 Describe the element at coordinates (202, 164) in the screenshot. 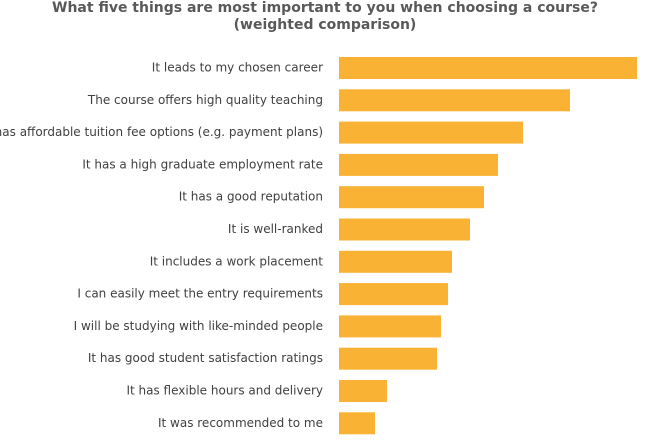

I see `category-label: It has a high graduate employment rate` at that location.